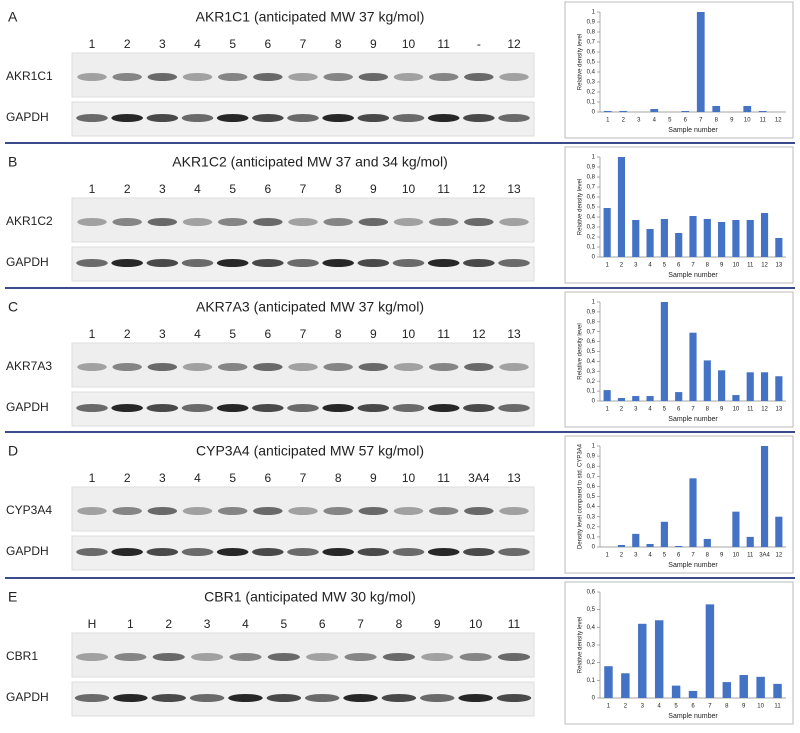 This screenshot has height=733, width=800. I want to click on row-label: AKR1C1, so click(29, 76).